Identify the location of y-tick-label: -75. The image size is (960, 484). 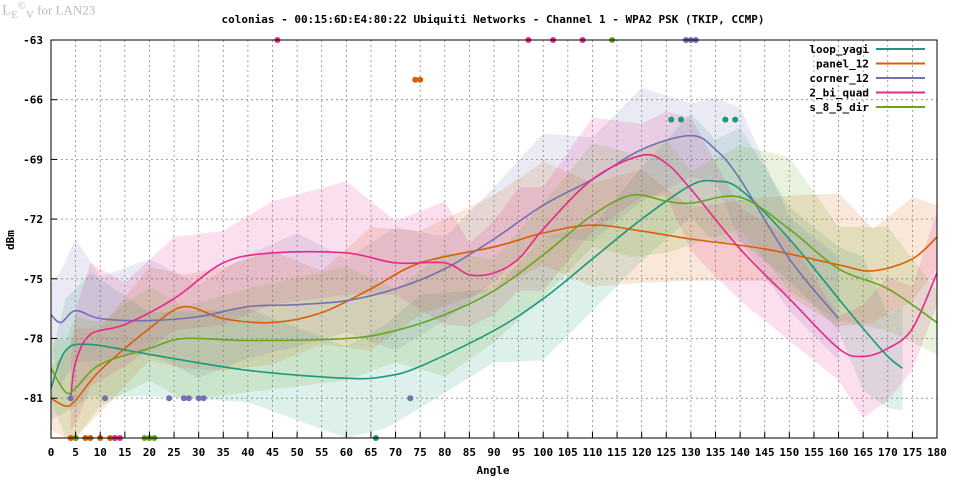
(33, 279).